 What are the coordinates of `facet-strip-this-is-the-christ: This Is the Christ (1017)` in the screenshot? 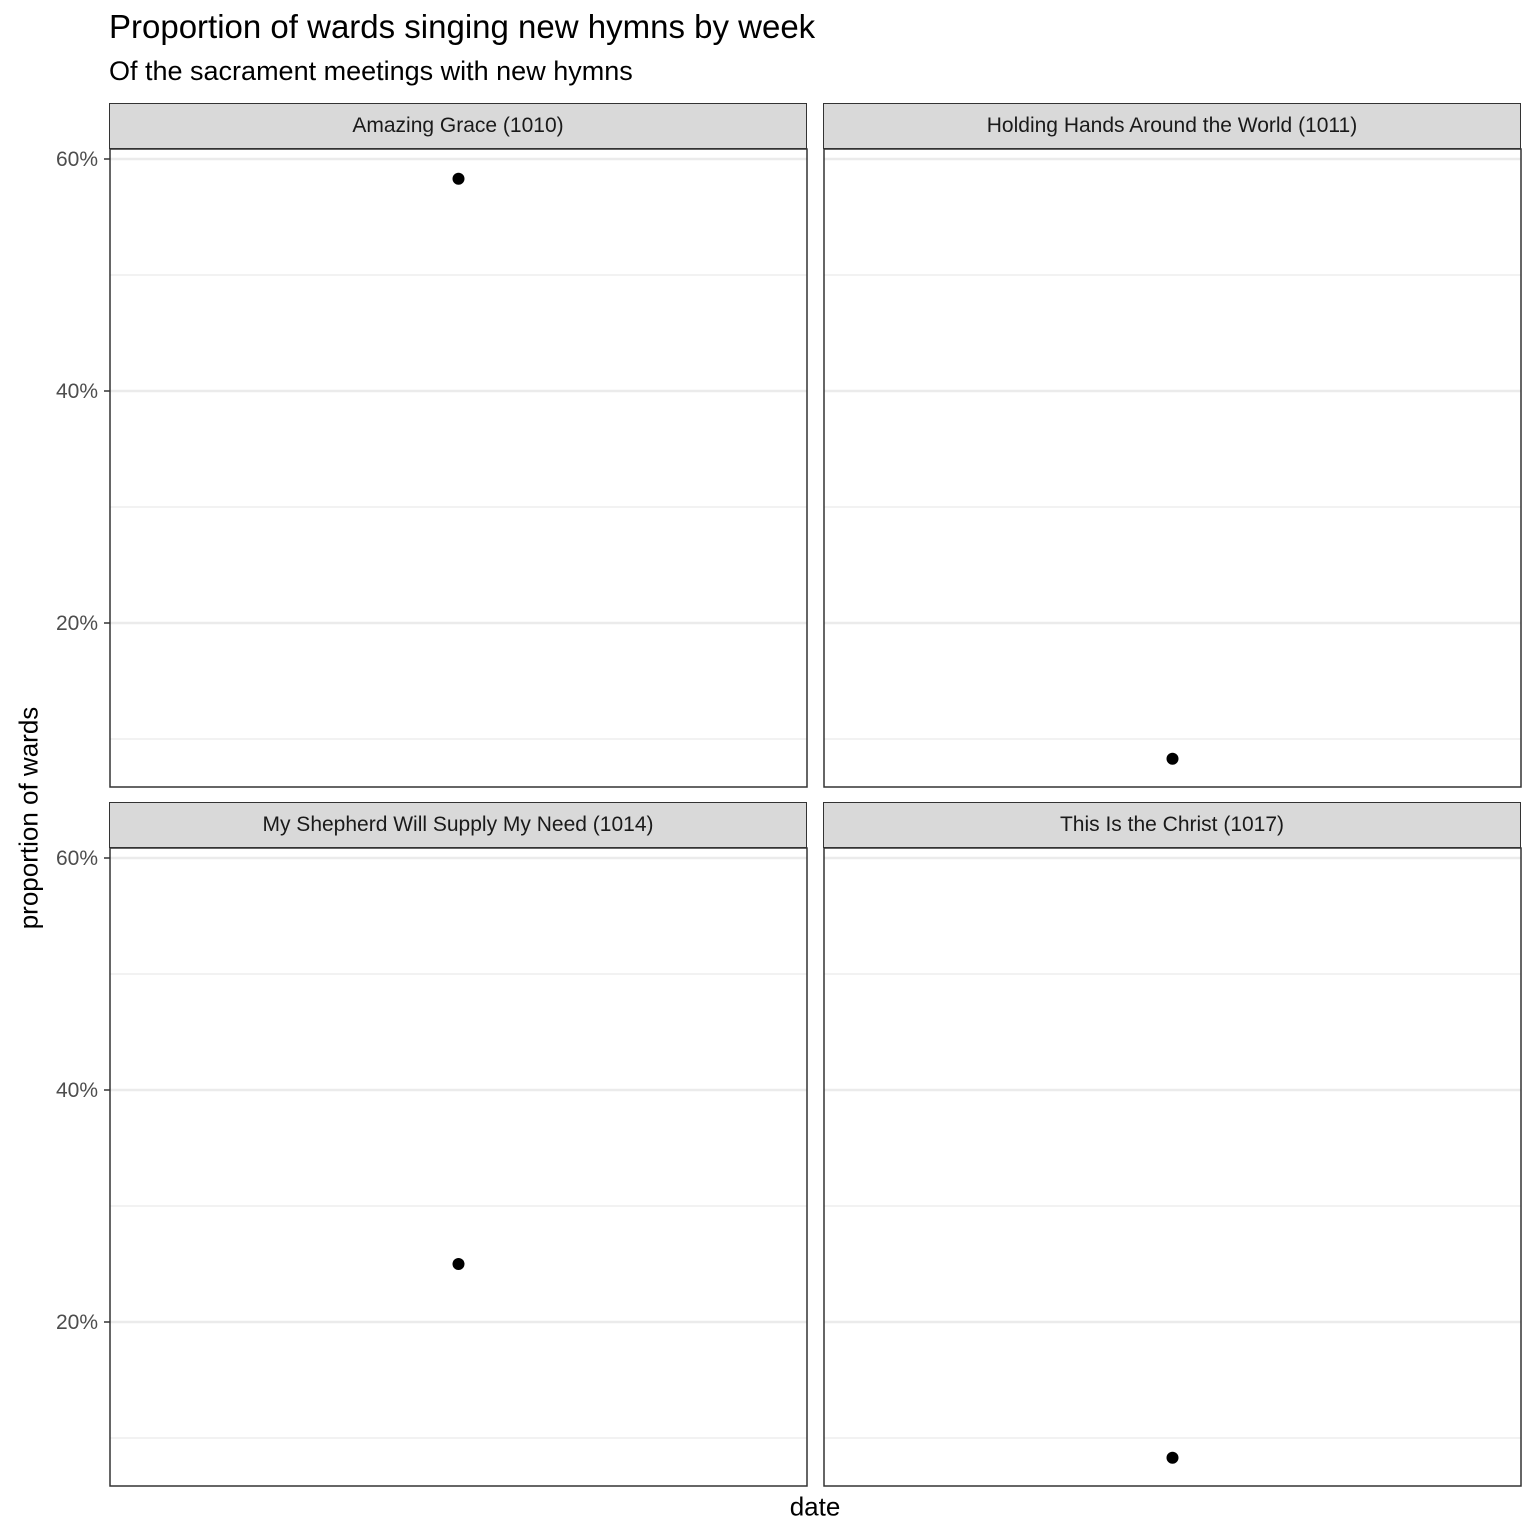 It's located at (1172, 825).